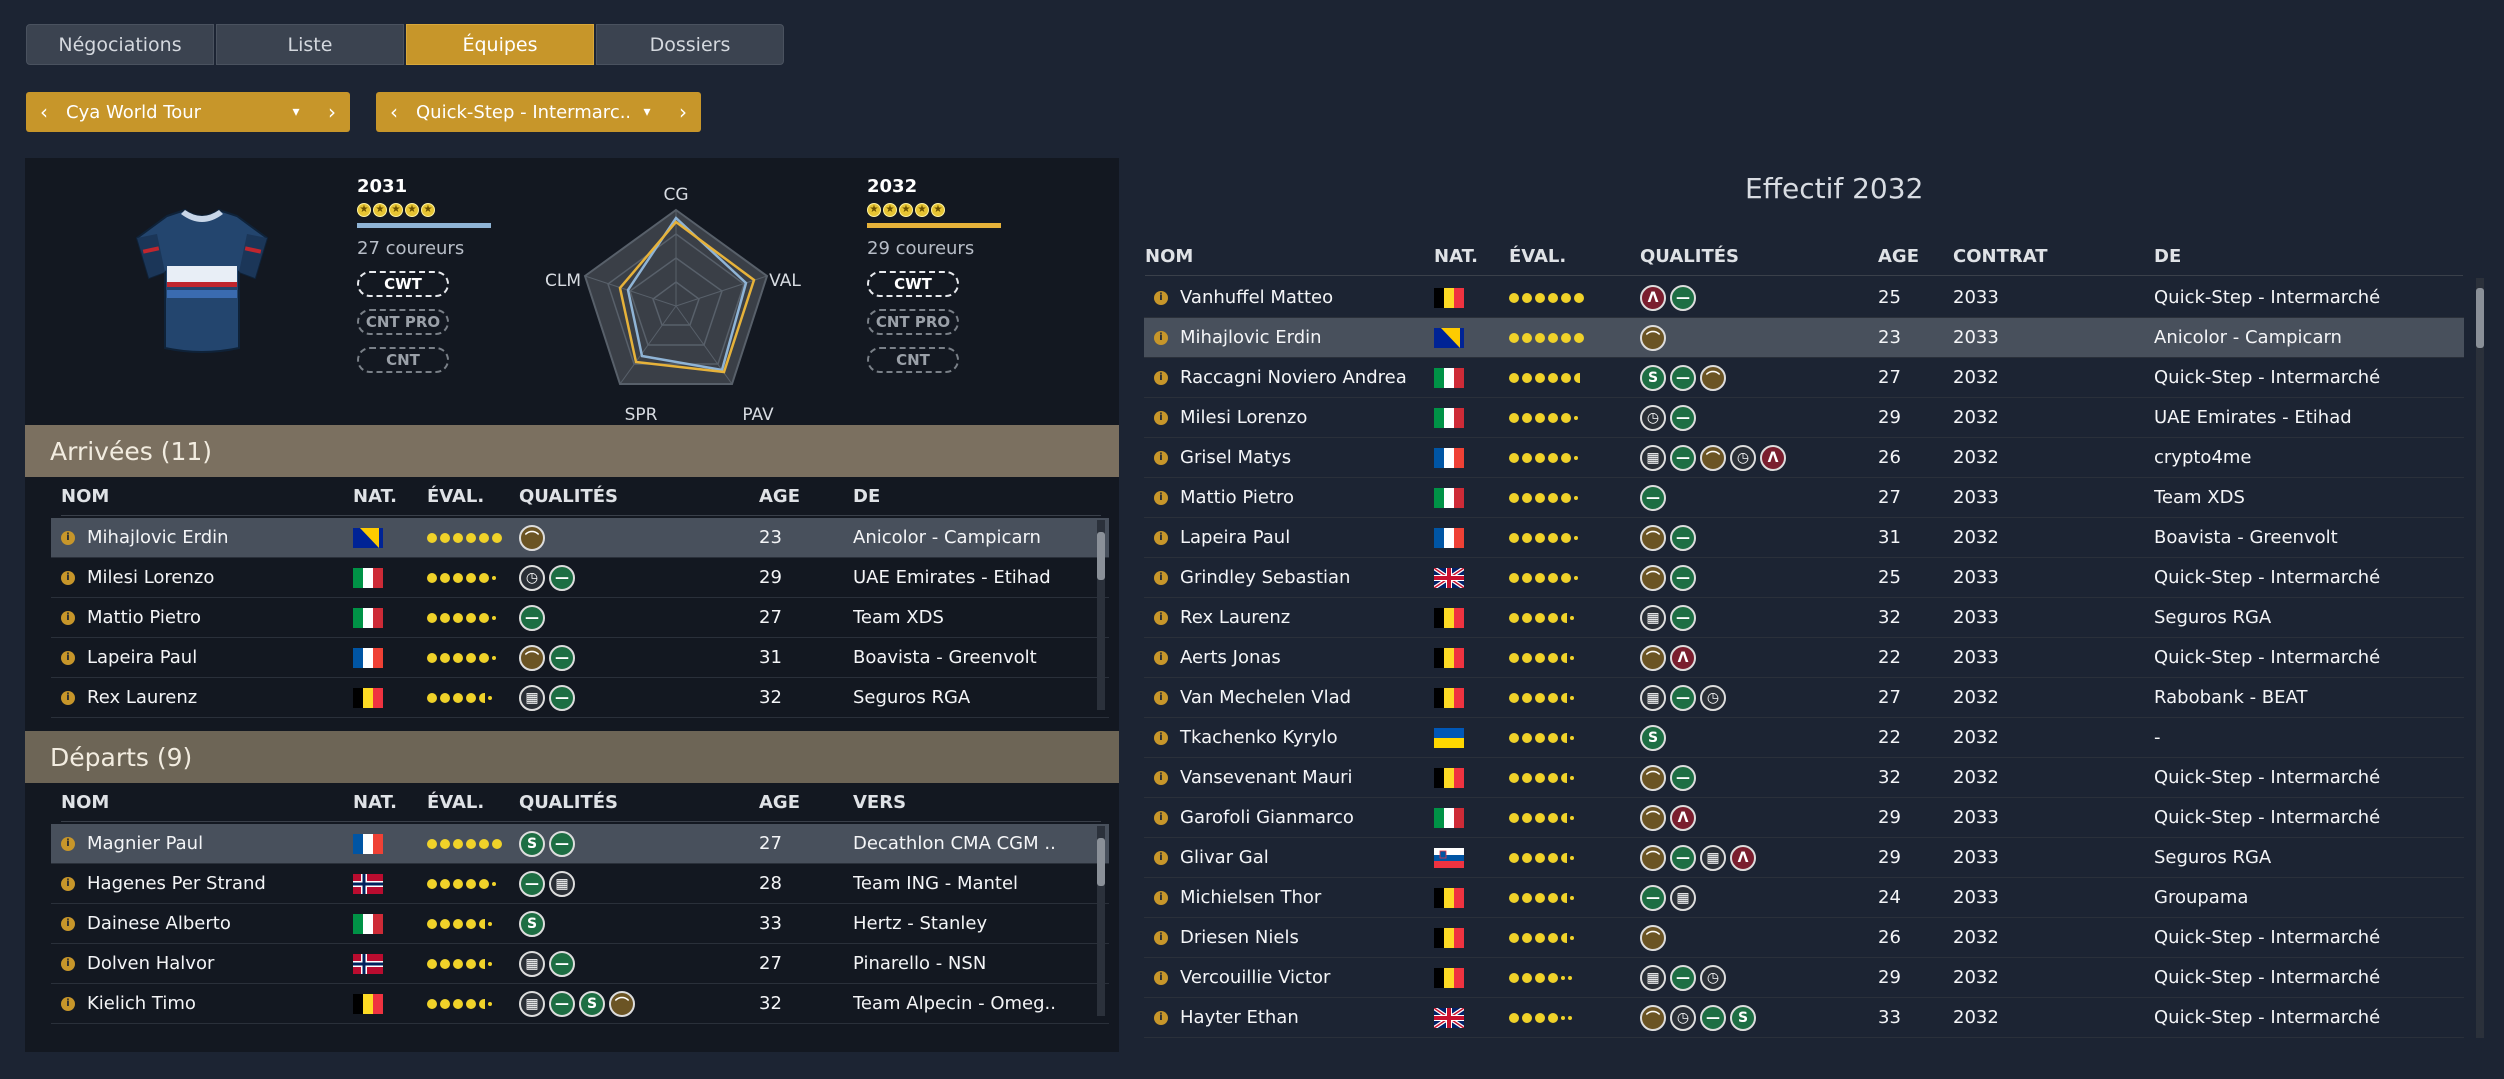 The image size is (2504, 1079). What do you see at coordinates (1101, 615) in the screenshot?
I see `arrivals-scrollbar` at bounding box center [1101, 615].